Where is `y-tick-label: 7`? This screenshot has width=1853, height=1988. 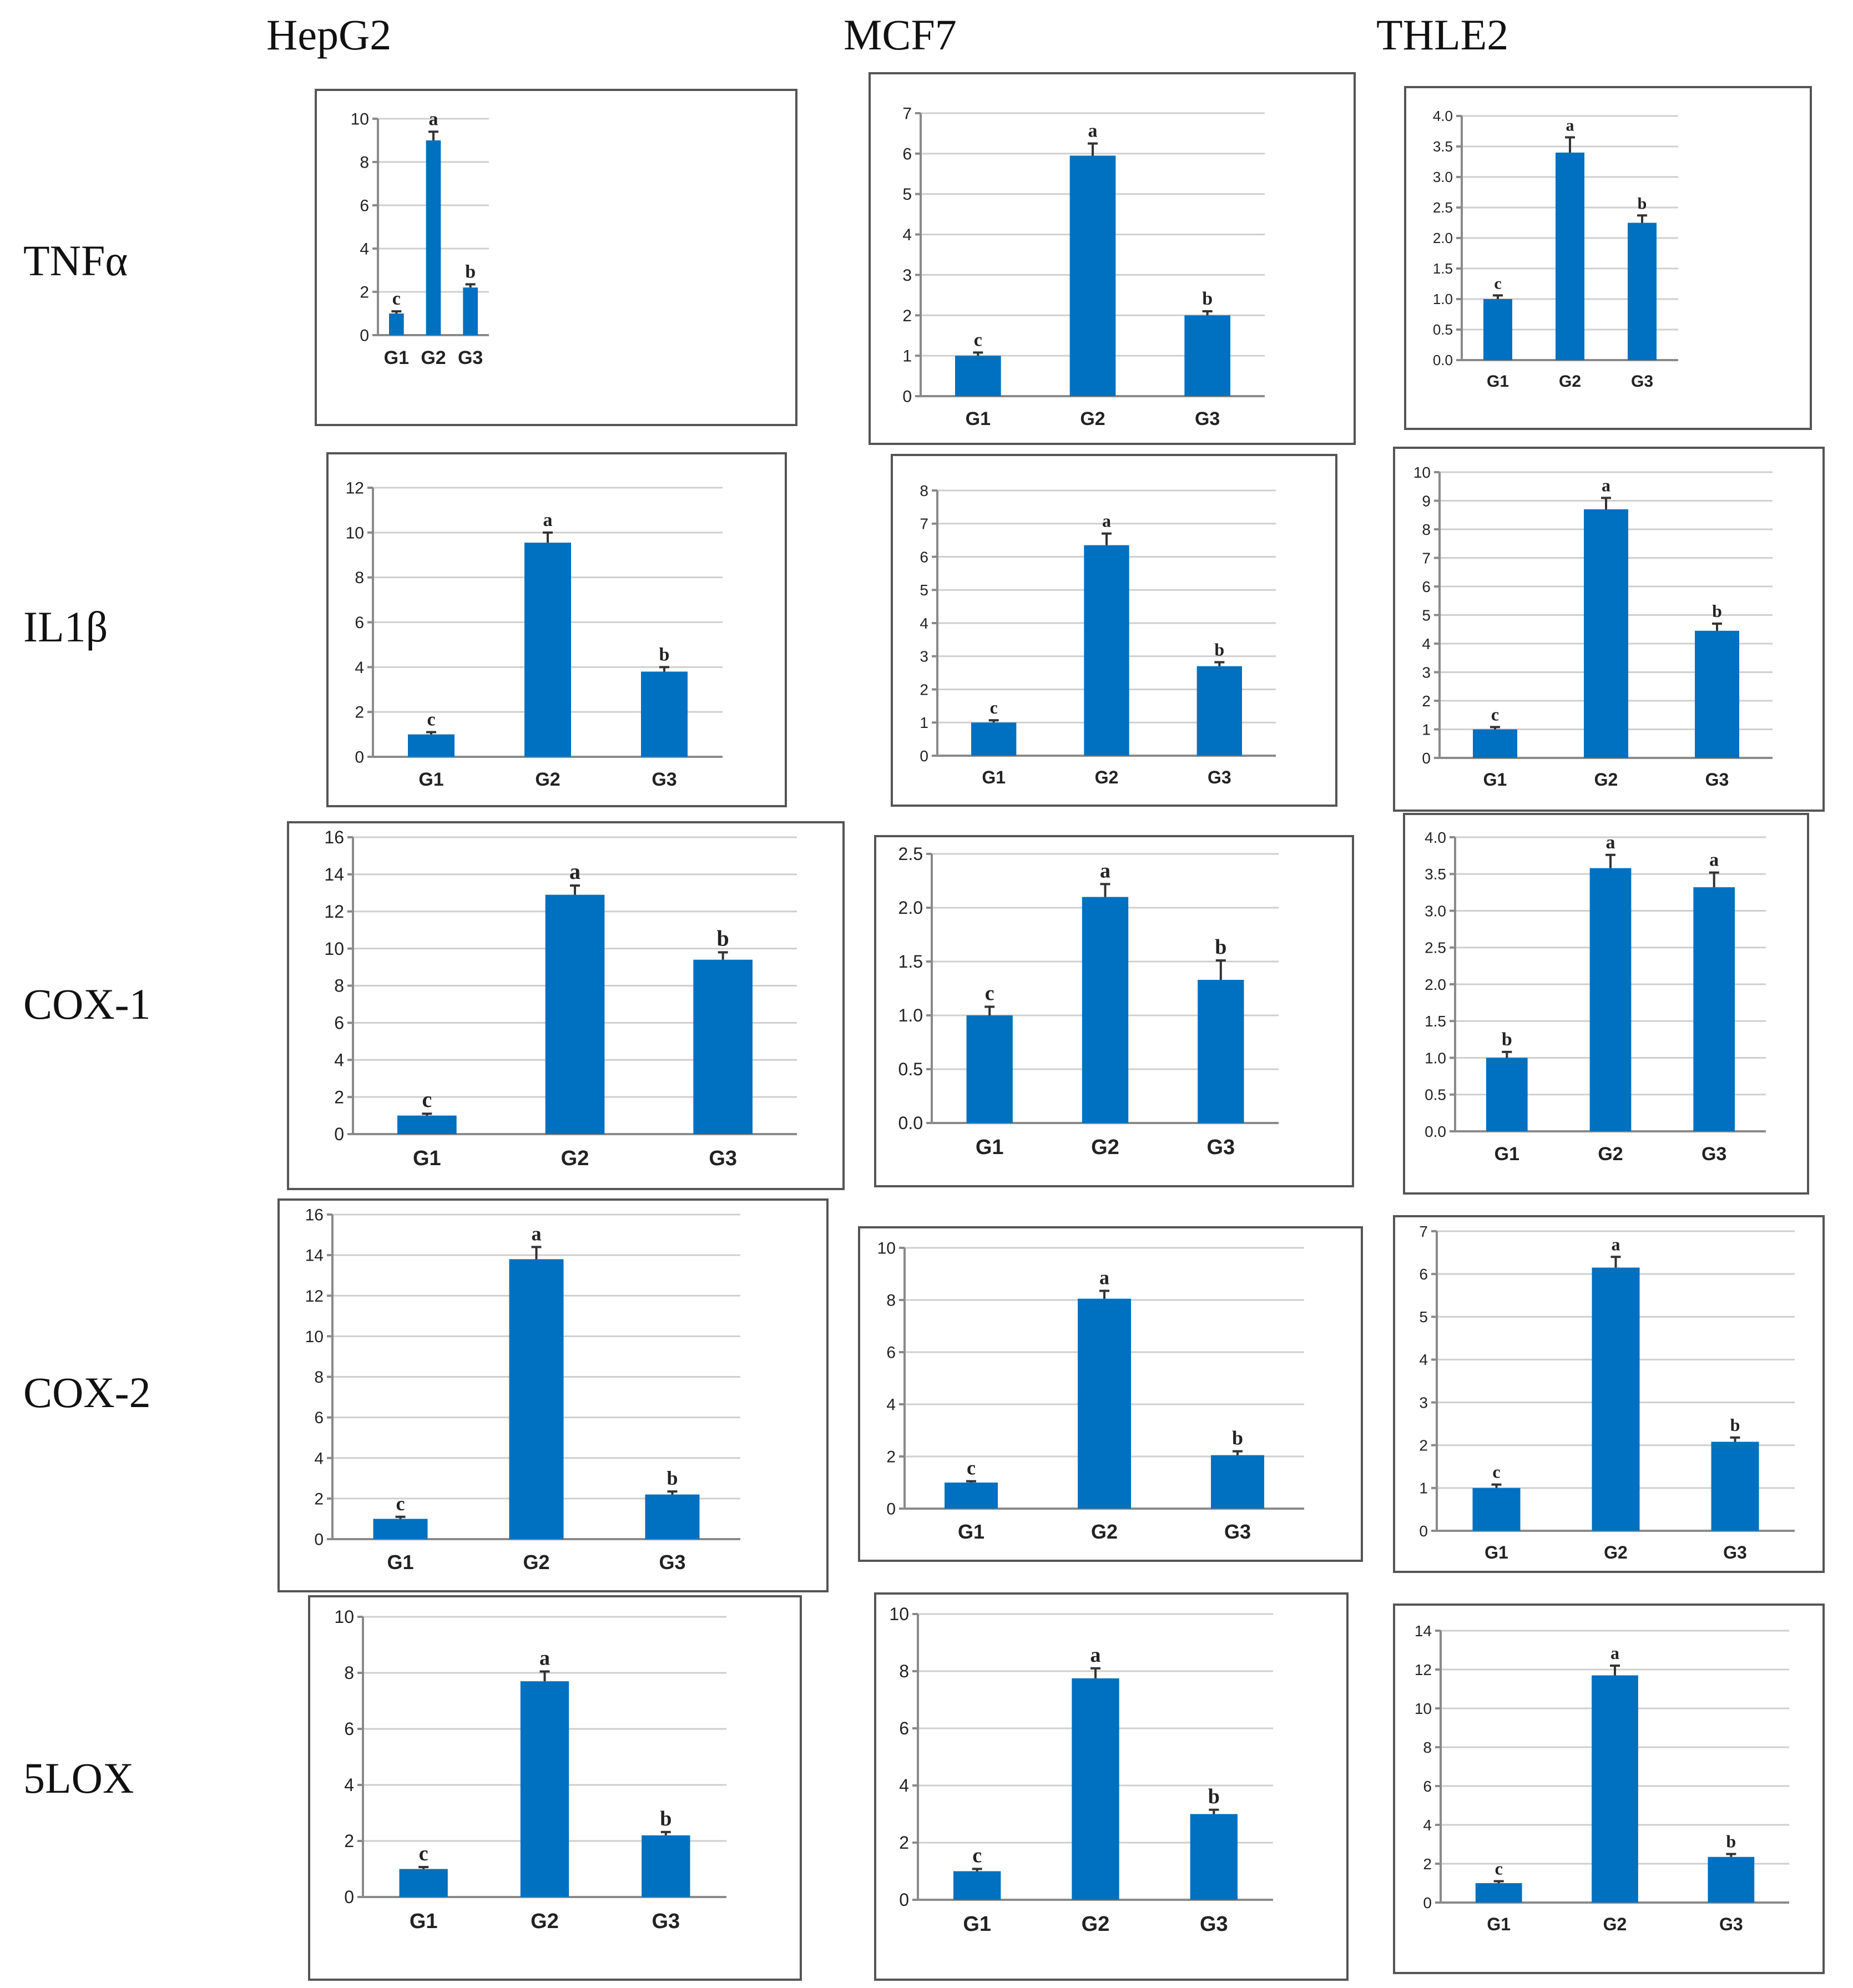 y-tick-label: 7 is located at coordinates (1426, 557).